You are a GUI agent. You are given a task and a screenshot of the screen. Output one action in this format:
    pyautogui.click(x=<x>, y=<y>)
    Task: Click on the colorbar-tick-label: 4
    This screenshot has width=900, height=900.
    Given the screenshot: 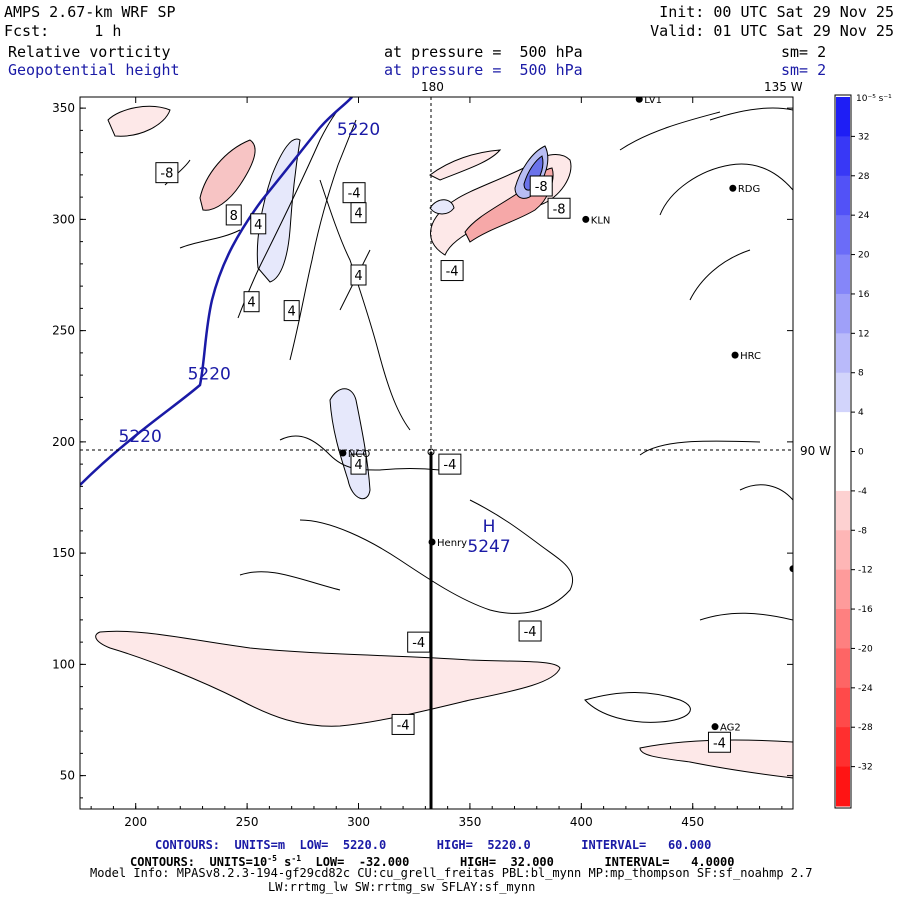 What is the action you would take?
    pyautogui.click(x=861, y=413)
    